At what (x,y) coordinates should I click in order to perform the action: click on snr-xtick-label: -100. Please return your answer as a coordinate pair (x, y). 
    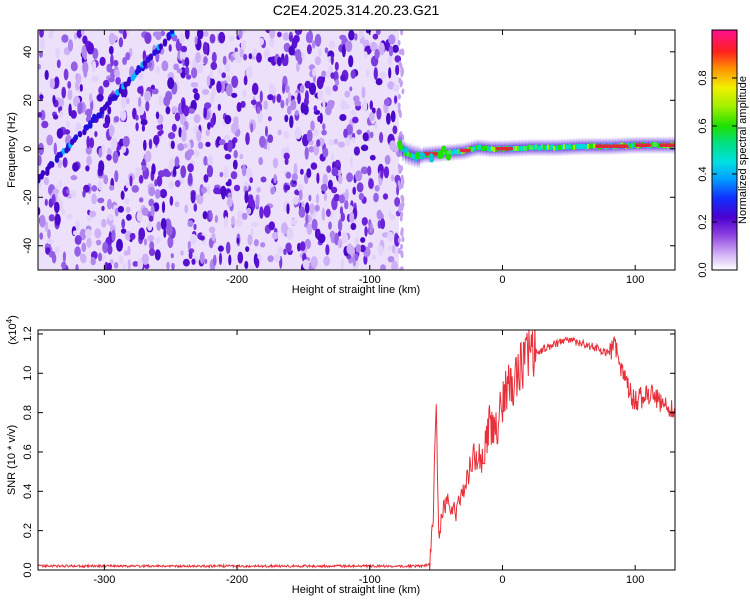
    Looking at the image, I should click on (370, 580).